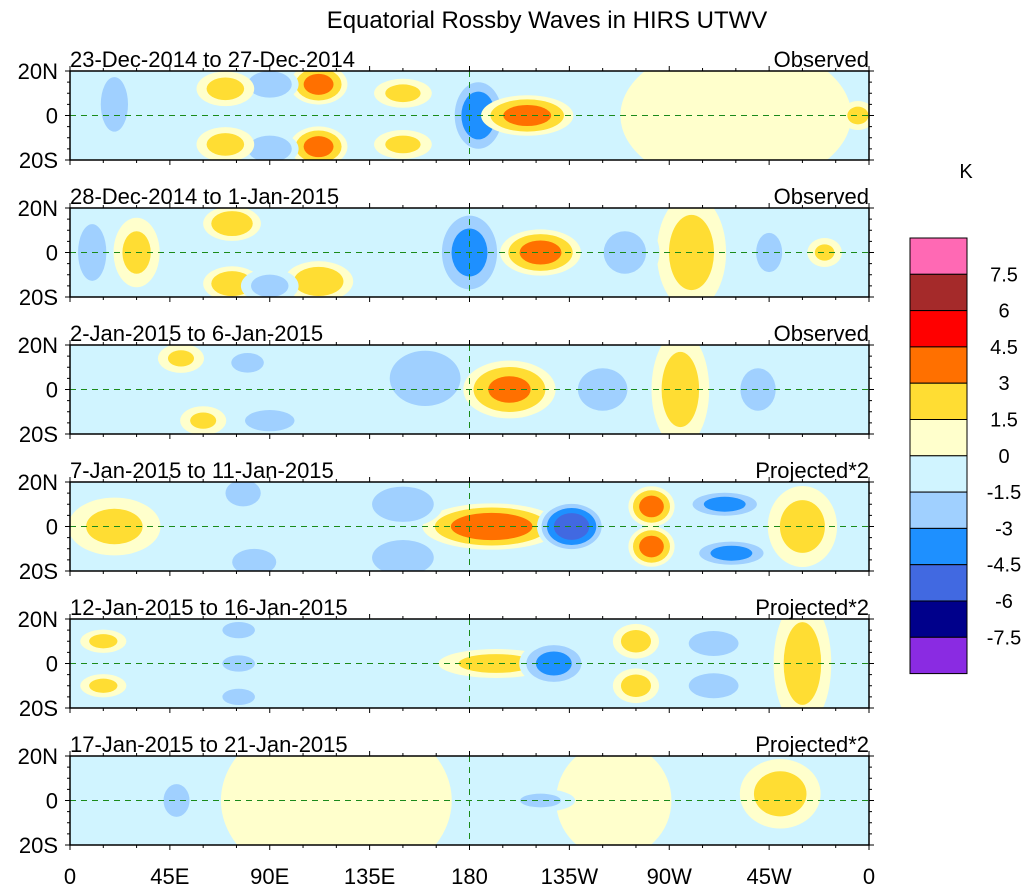 The image size is (1024, 890). Describe the element at coordinates (1003, 384) in the screenshot. I see `colorbar-label: 3` at that location.